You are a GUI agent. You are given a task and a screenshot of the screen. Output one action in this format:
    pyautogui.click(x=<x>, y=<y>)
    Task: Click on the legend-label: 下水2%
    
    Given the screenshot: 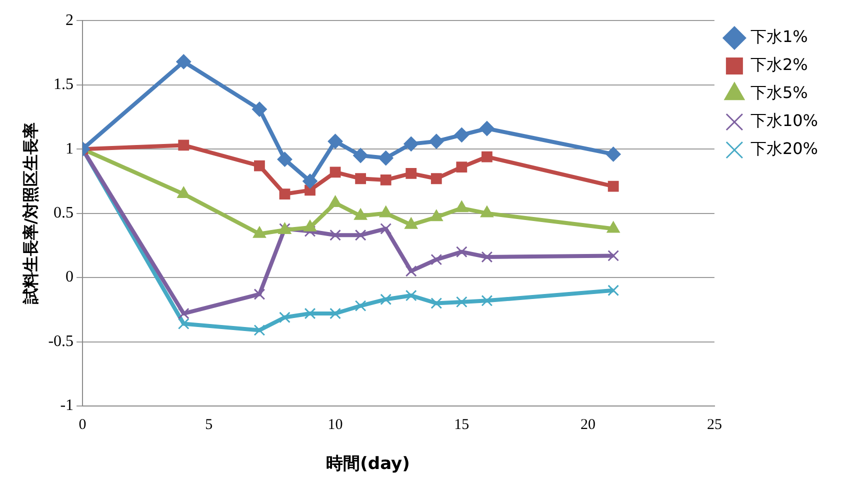 What is the action you would take?
    pyautogui.click(x=779, y=64)
    